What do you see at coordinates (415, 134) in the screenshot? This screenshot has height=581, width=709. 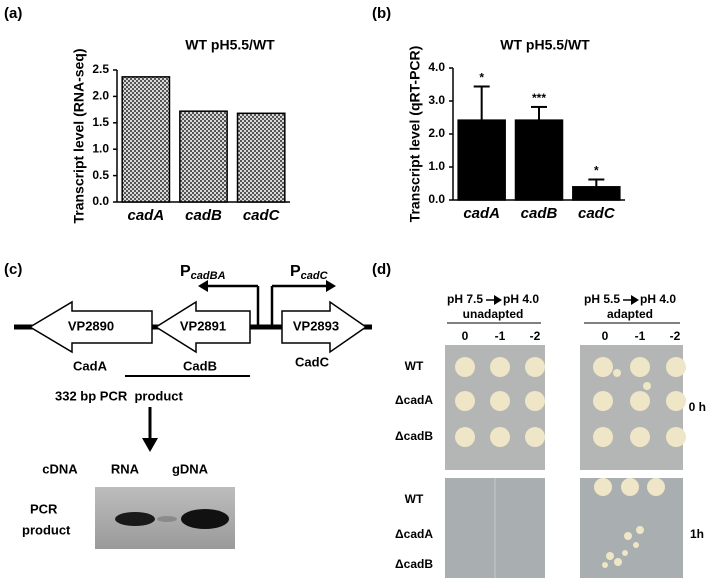 I see `y-axis-label: Transcript level (qRT-PCR)` at bounding box center [415, 134].